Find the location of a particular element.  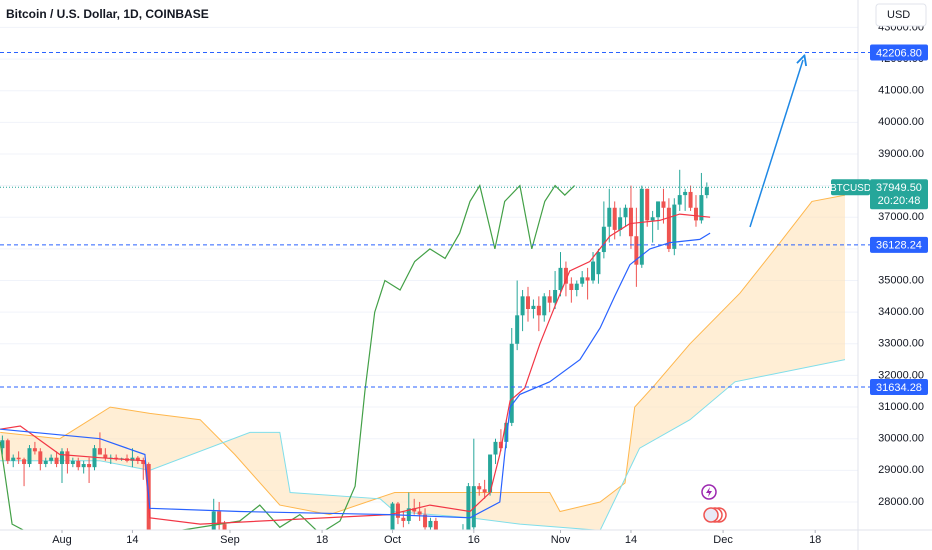

x-tick-label: Sep is located at coordinates (230, 540).